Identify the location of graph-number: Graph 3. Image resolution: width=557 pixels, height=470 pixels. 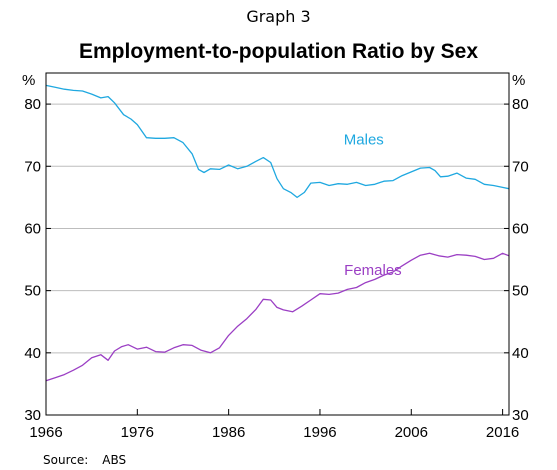
(278, 16).